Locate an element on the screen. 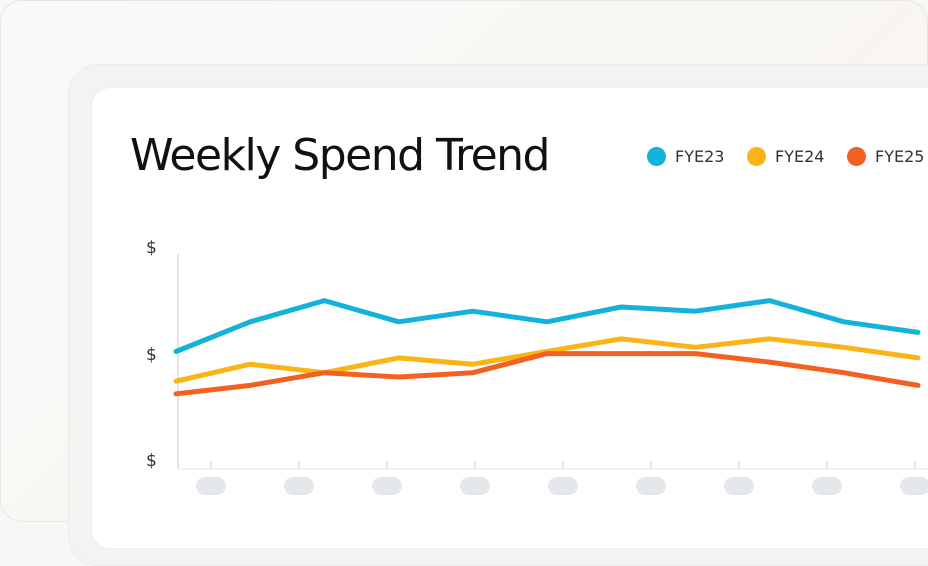 This screenshot has width=928, height=566. legend-swatch-fye25 is located at coordinates (856, 156).